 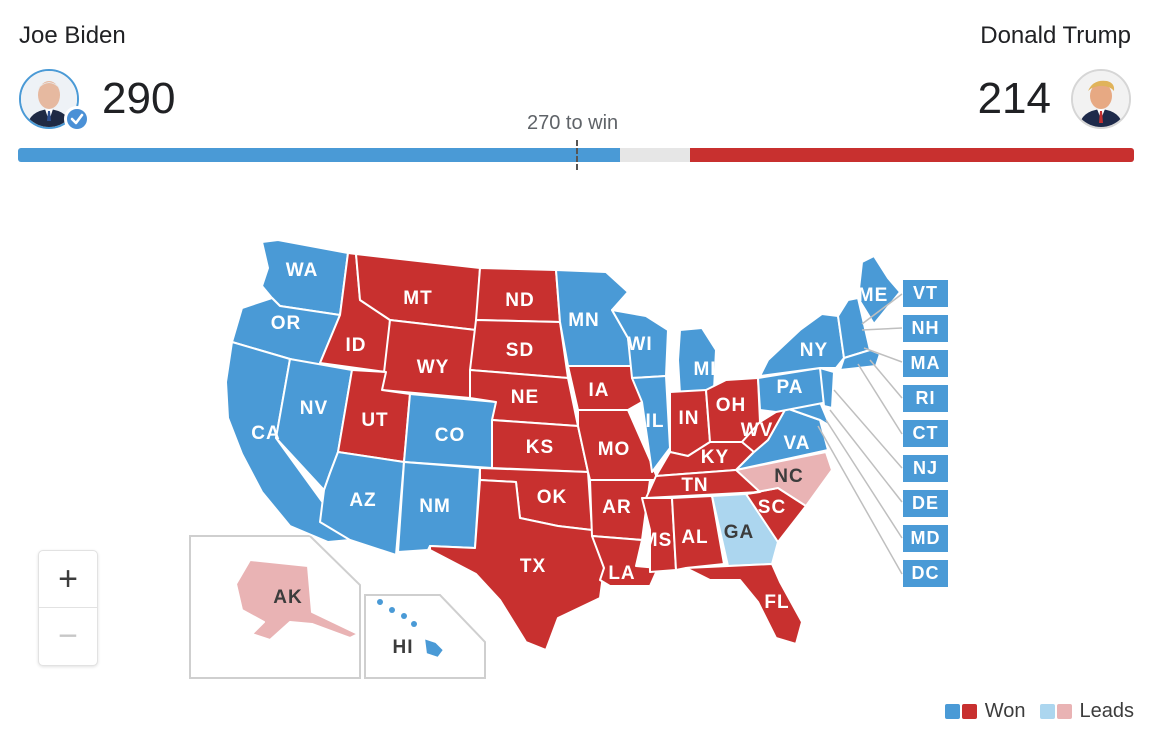 I want to click on state-label-wi: WI, so click(x=639, y=344).